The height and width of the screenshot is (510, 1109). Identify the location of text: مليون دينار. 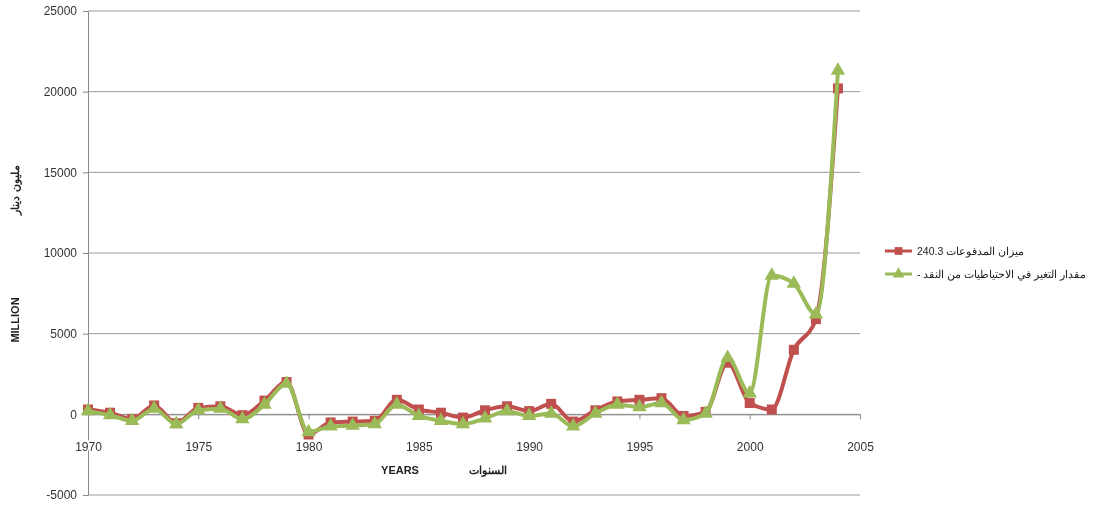
(15, 190).